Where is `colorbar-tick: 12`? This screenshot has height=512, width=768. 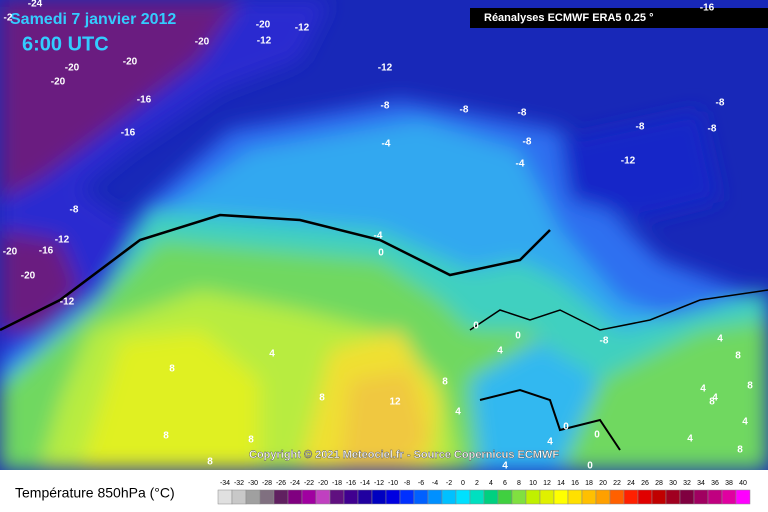
colorbar-tick: 12 is located at coordinates (547, 483).